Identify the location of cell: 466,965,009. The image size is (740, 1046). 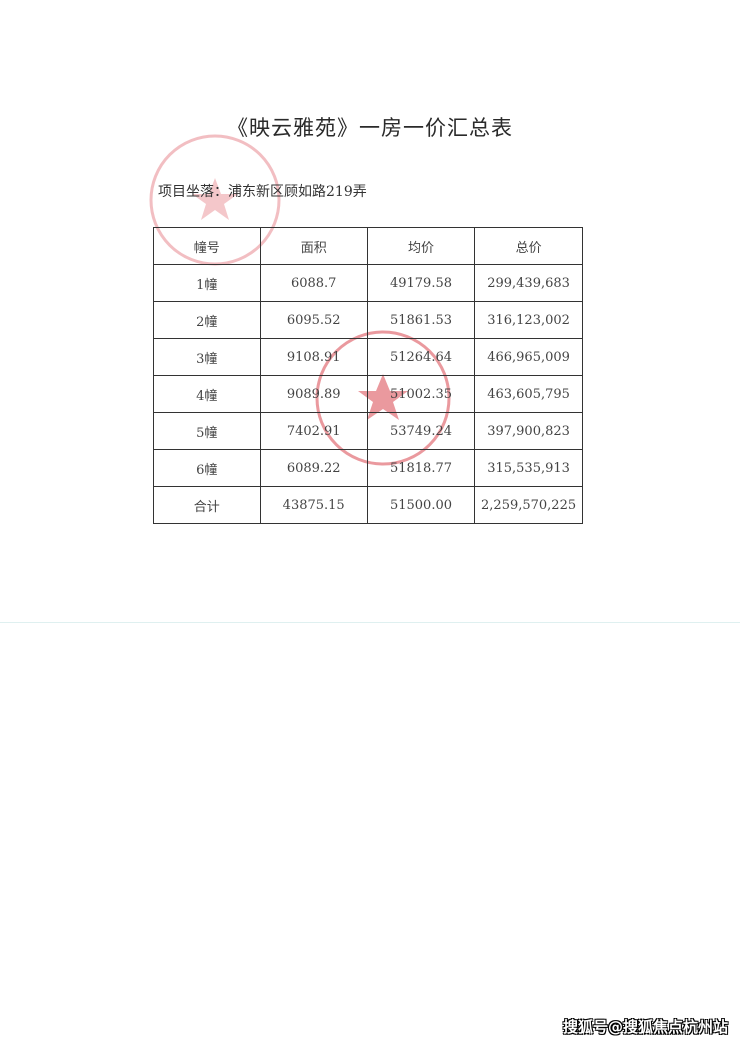
(528, 357).